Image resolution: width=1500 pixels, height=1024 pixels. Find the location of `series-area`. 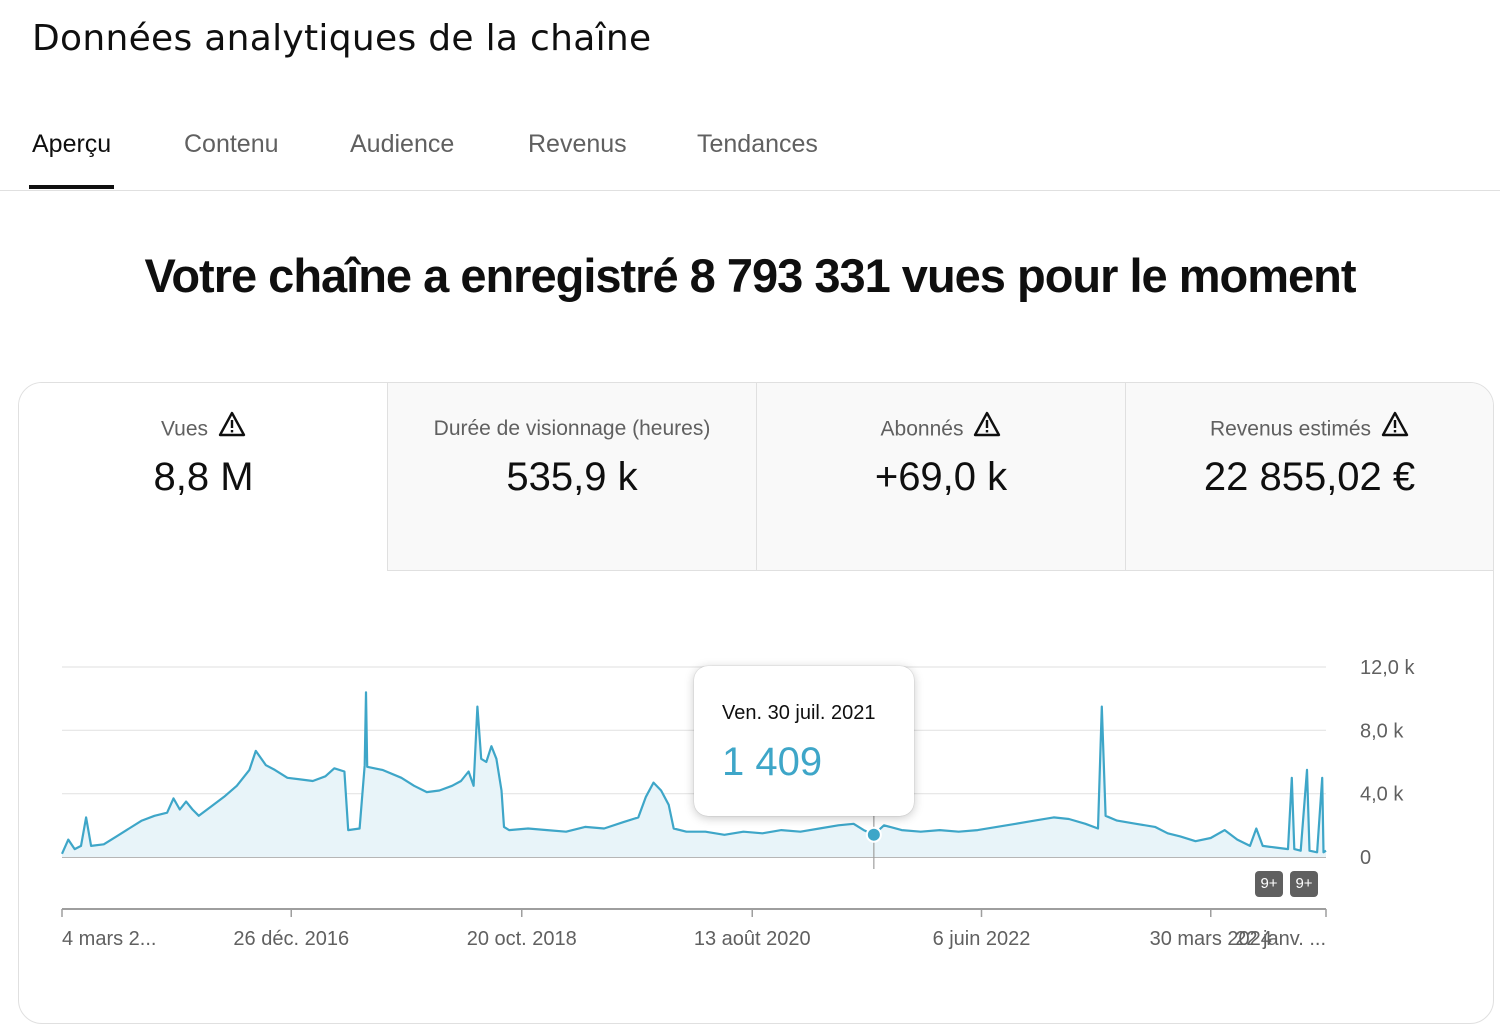

series-area is located at coordinates (694, 774).